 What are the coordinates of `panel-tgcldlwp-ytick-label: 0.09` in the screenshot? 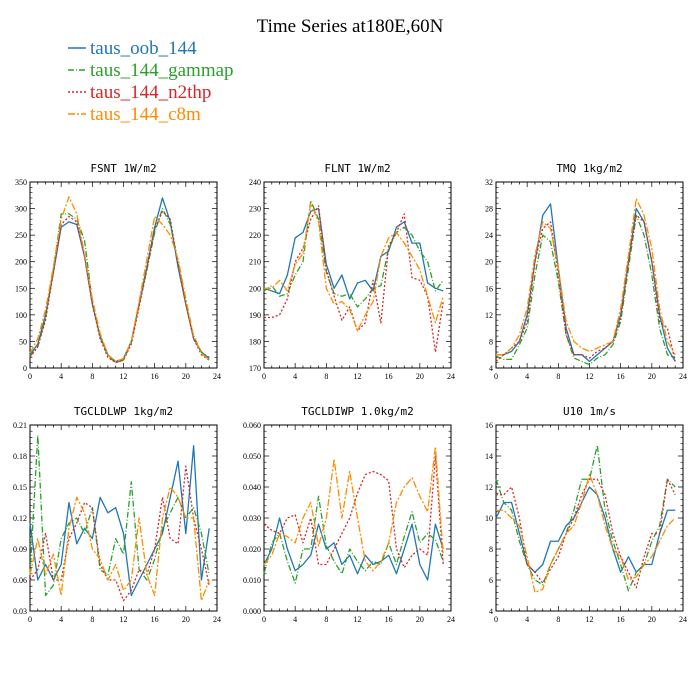 It's located at (20, 549).